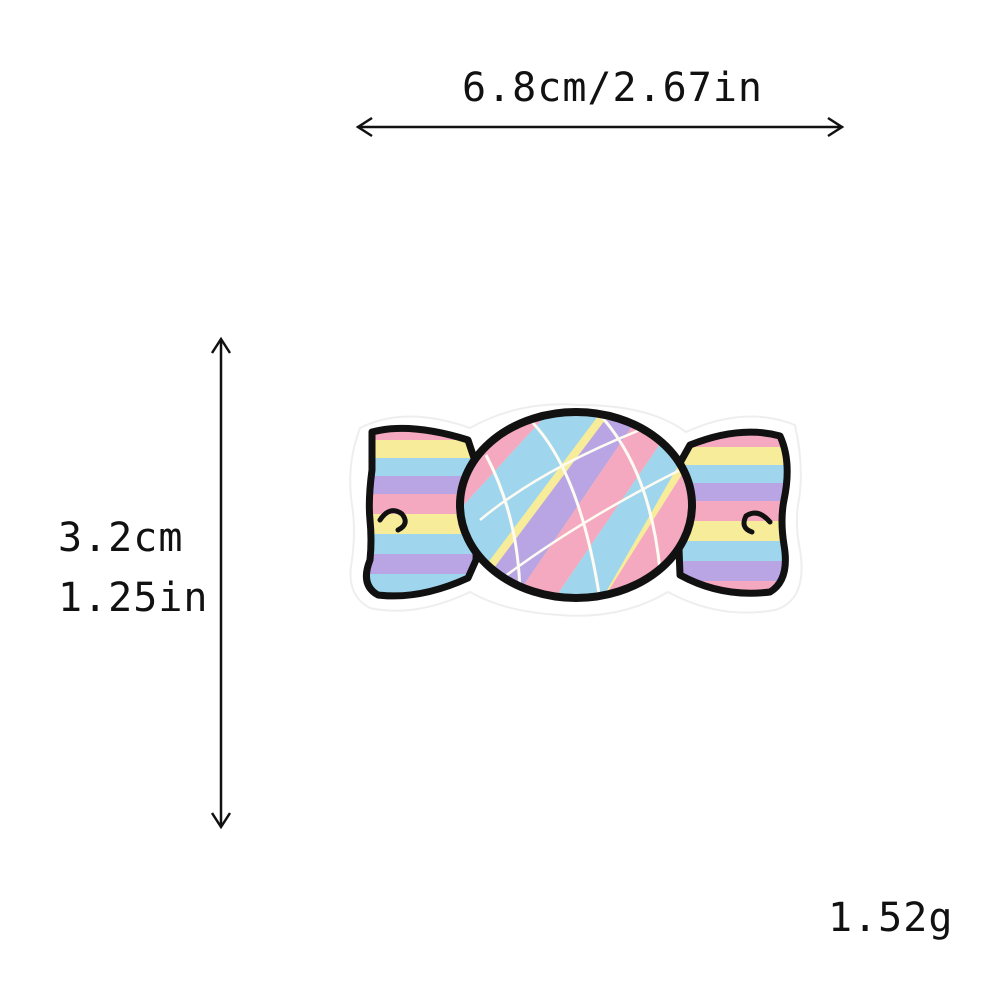  What do you see at coordinates (121, 538) in the screenshot?
I see `height-cm-label: 3.2cm` at bounding box center [121, 538].